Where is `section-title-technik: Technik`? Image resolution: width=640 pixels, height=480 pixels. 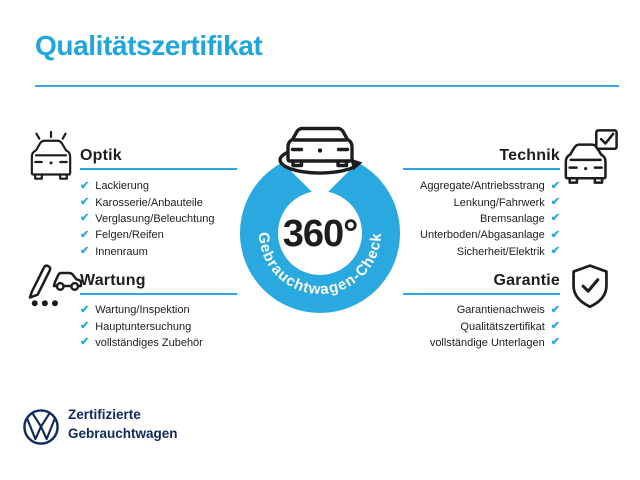
section-title-technik: Technik is located at coordinates (529, 155).